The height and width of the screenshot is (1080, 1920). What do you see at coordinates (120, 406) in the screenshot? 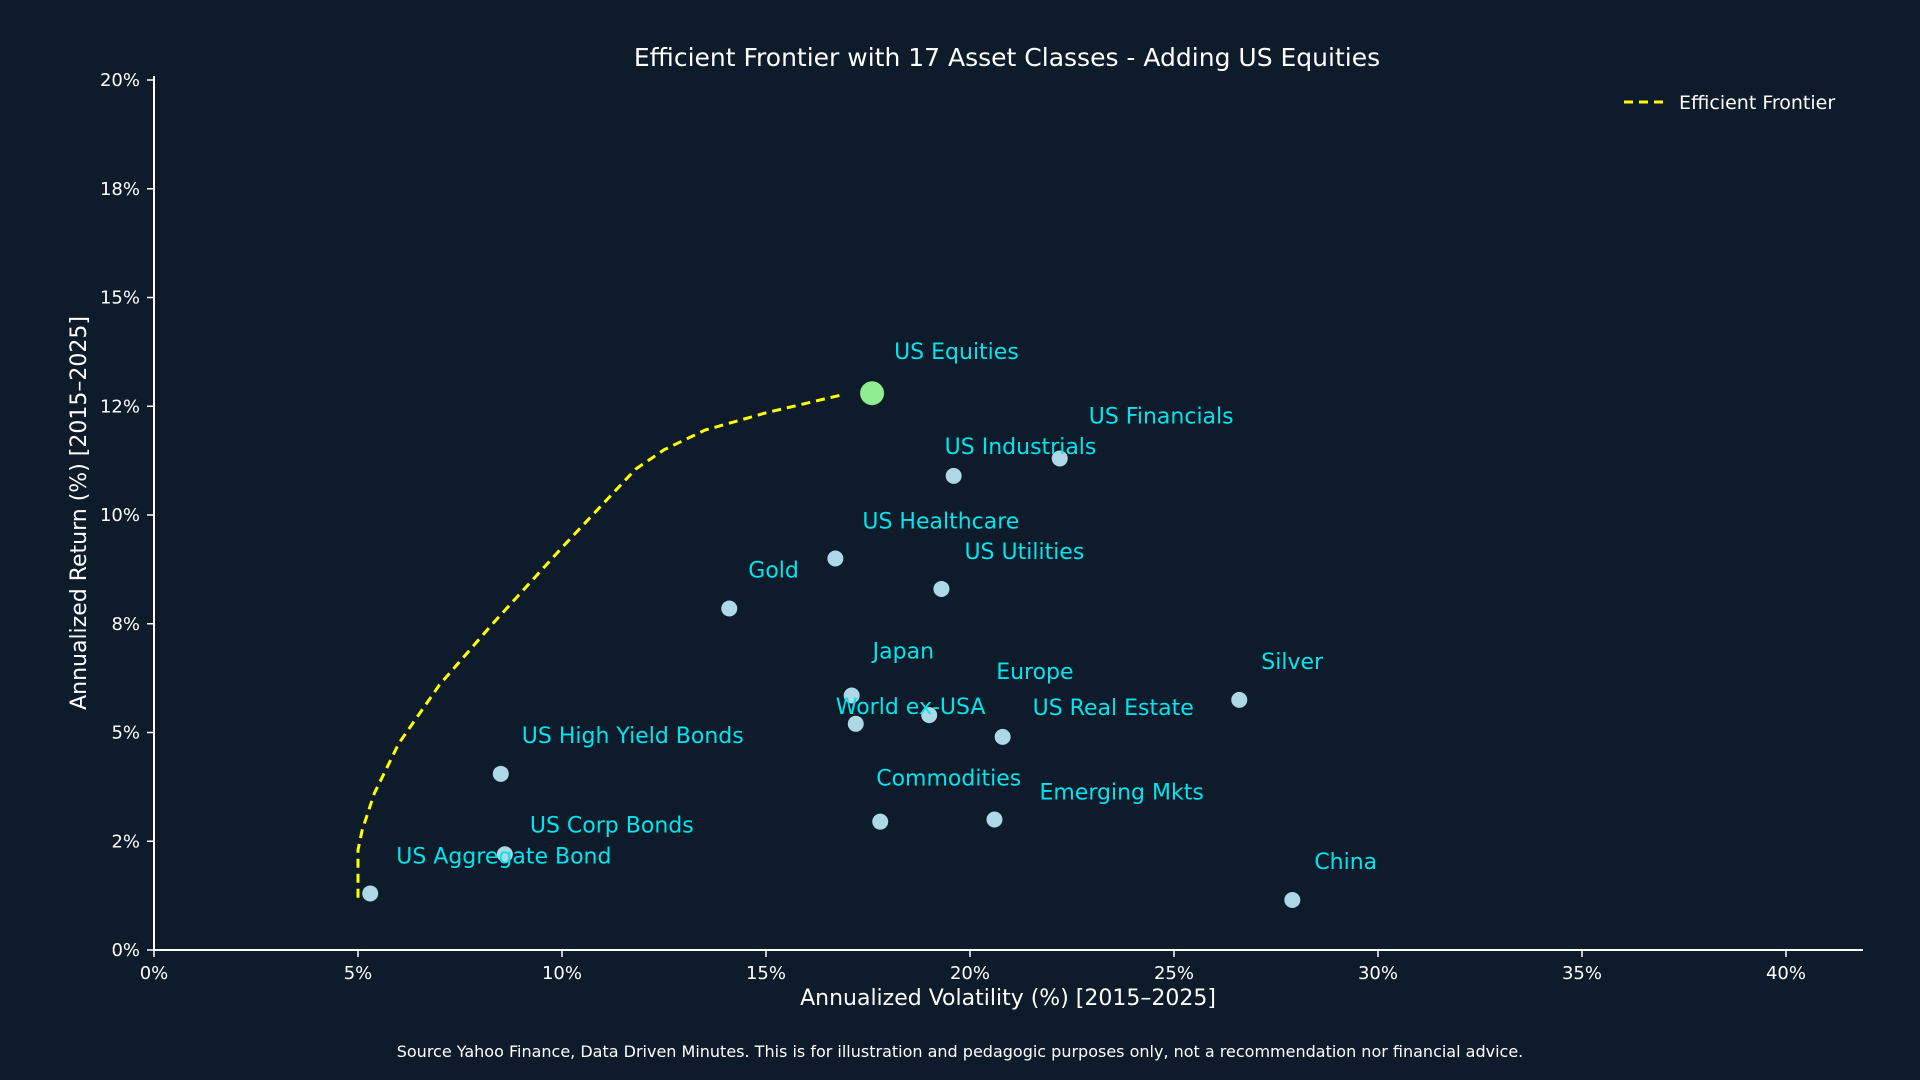
I see `y-tick-label: 12%` at bounding box center [120, 406].